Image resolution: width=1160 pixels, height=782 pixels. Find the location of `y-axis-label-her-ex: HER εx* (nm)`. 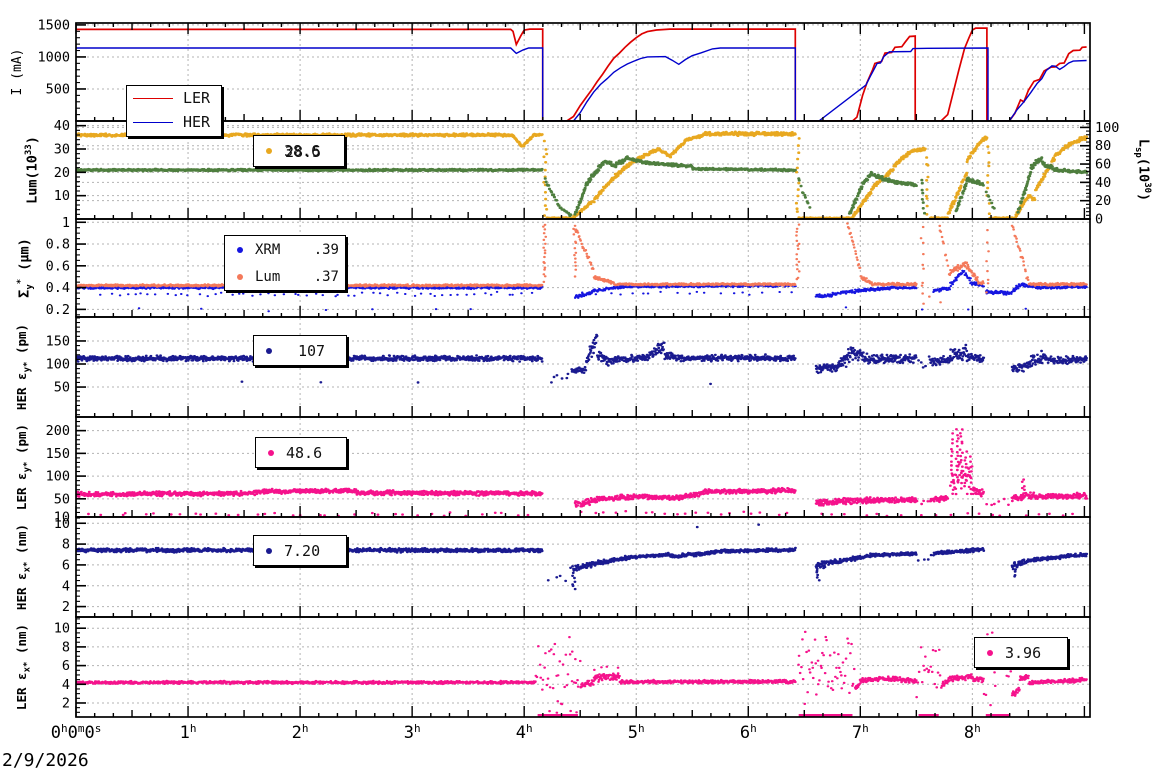

y-axis-label-her-ex: HER εx* (nm) is located at coordinates (23, 567).